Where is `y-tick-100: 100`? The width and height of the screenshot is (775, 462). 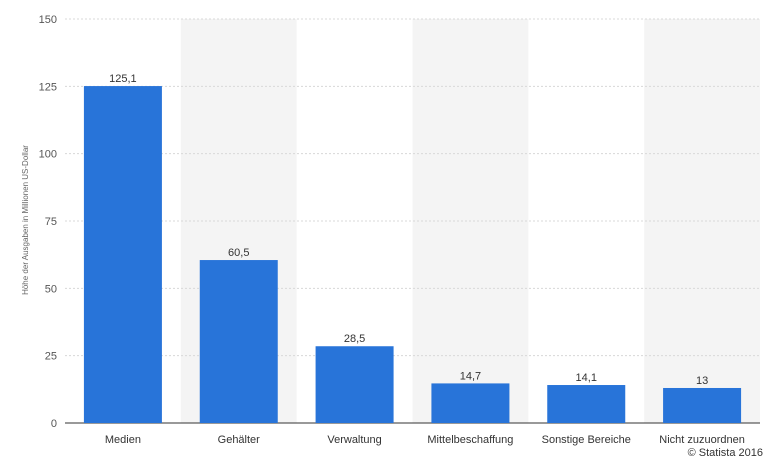 y-tick-100: 100 is located at coordinates (48, 155).